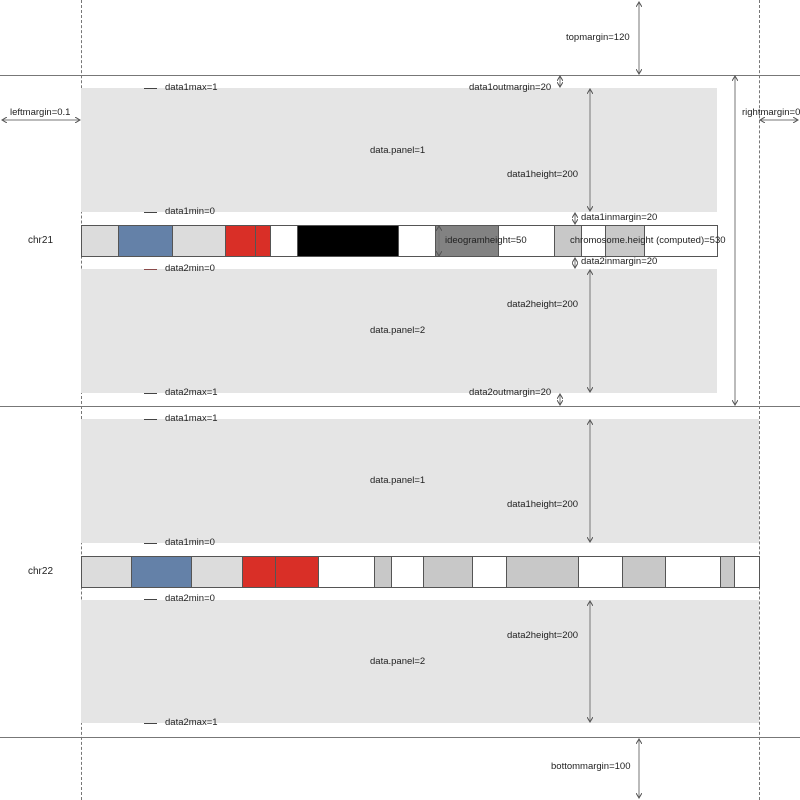 The width and height of the screenshot is (800, 800). What do you see at coordinates (619, 217) in the screenshot?
I see `data1inmargin-label: data1inmargin=20` at bounding box center [619, 217].